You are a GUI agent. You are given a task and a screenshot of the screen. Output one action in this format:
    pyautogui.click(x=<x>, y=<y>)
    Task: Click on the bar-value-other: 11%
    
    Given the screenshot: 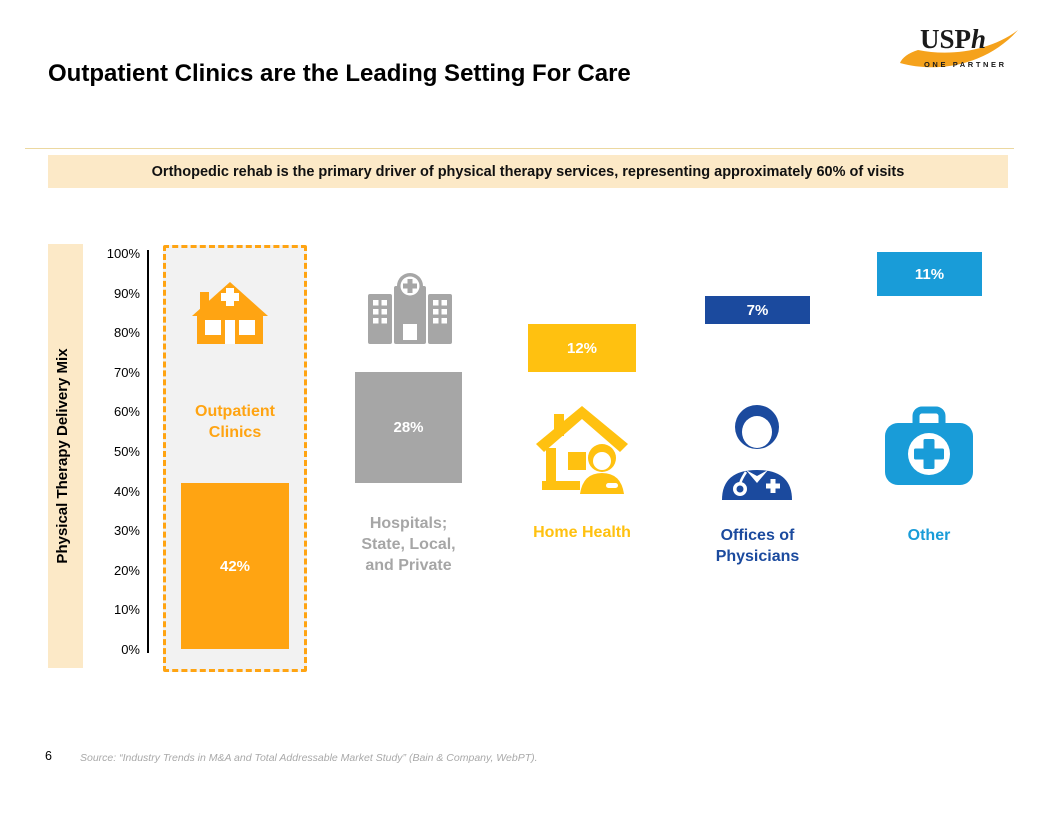 What is the action you would take?
    pyautogui.click(x=929, y=274)
    